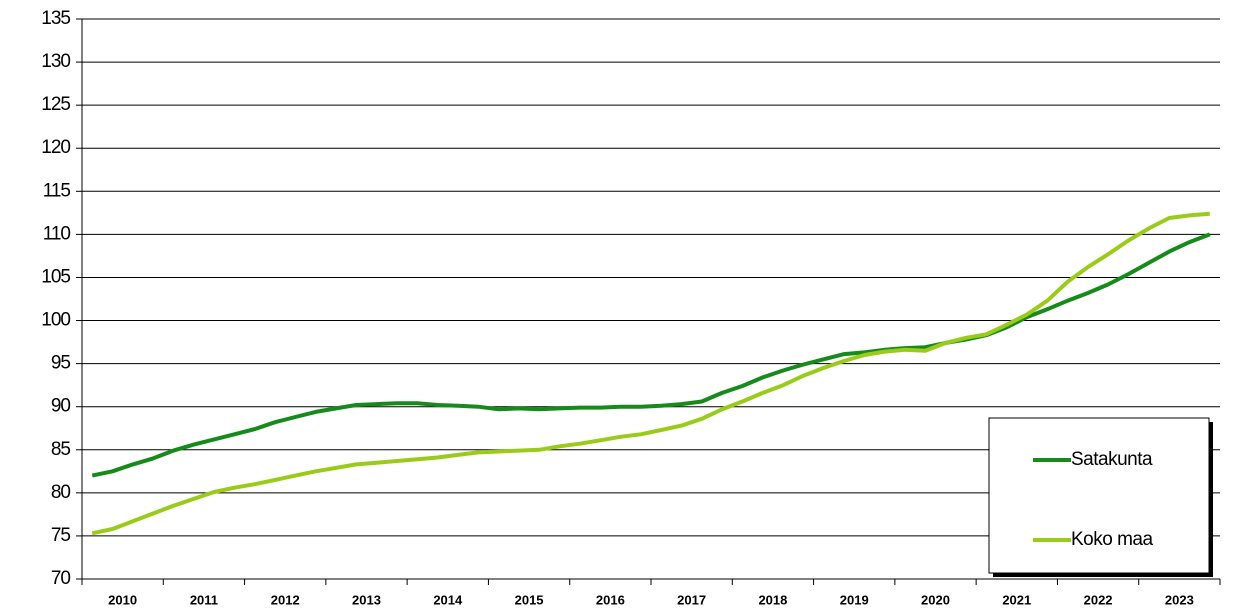 The width and height of the screenshot is (1233, 612). What do you see at coordinates (61, 406) in the screenshot?
I see `y-tick-label: 90` at bounding box center [61, 406].